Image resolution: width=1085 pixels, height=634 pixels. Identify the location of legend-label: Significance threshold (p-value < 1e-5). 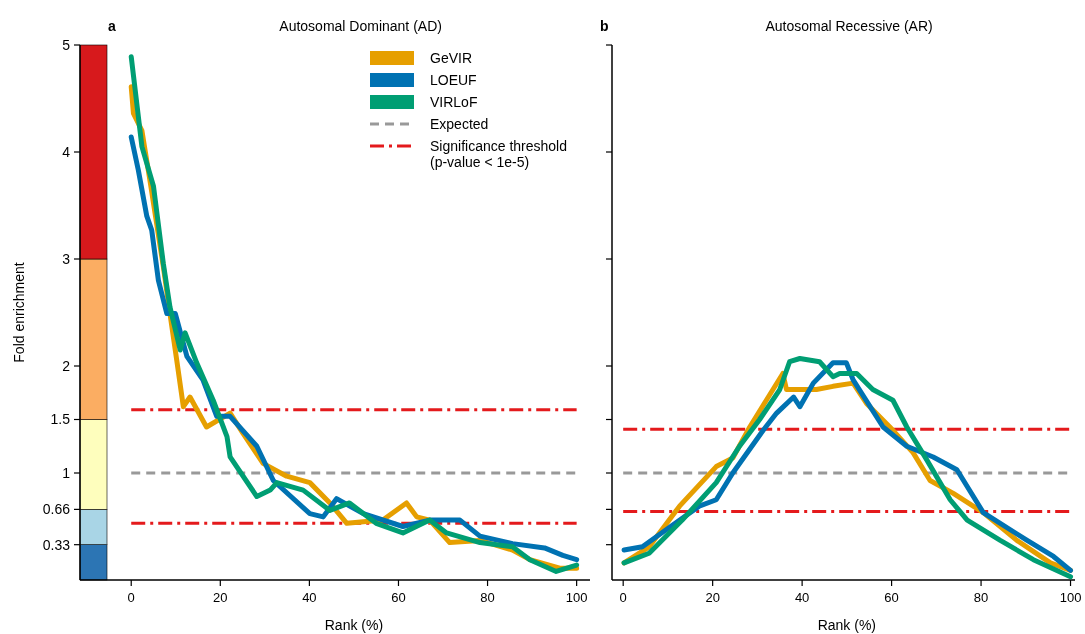
(498, 153).